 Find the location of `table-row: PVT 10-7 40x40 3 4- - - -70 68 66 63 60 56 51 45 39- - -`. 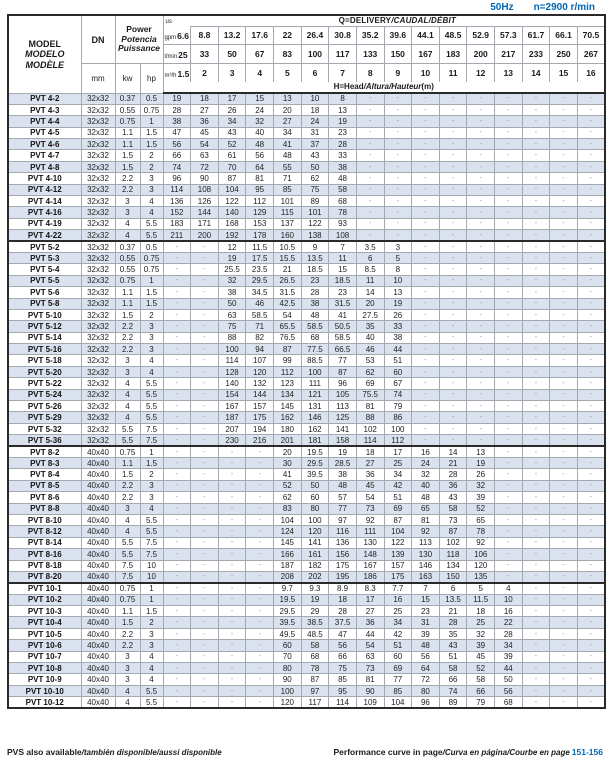

table-row: PVT 10-7 40x40 3 4- - - -70 68 66 63 60 56 51 45 39- - - is located at coordinates (306, 657).